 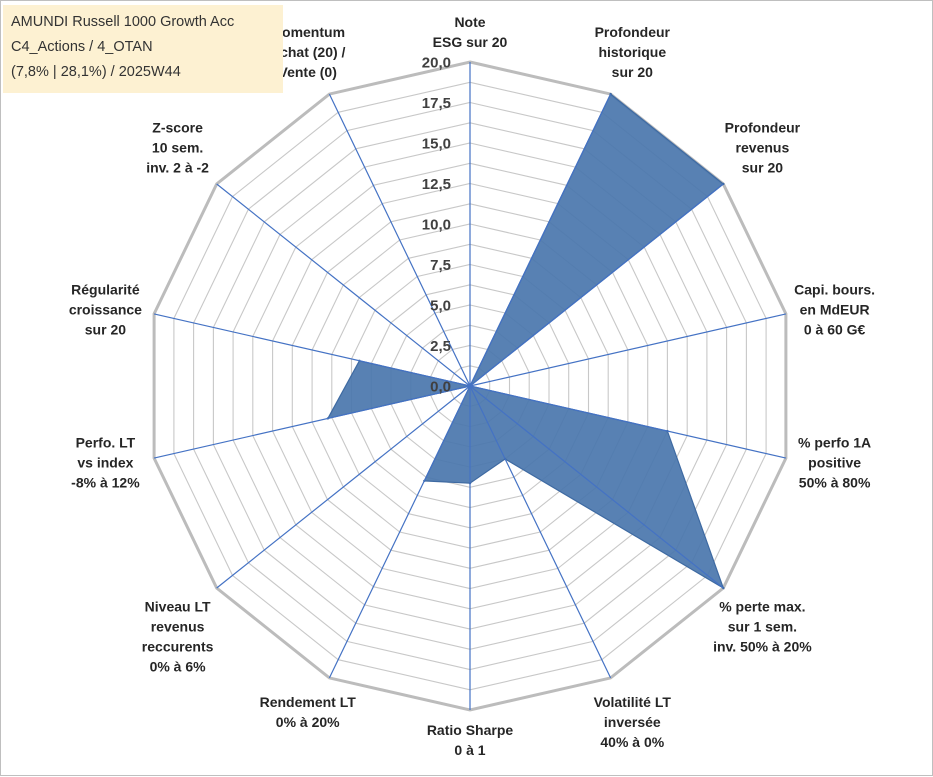 I want to click on axis-label: Profondeur historique sur 20, so click(x=633, y=52).